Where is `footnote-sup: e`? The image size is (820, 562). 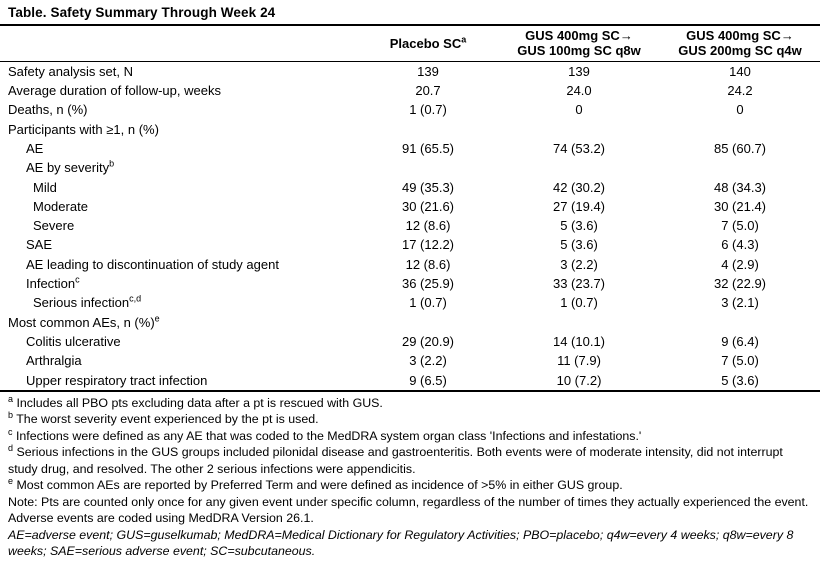 footnote-sup: e is located at coordinates (11, 481).